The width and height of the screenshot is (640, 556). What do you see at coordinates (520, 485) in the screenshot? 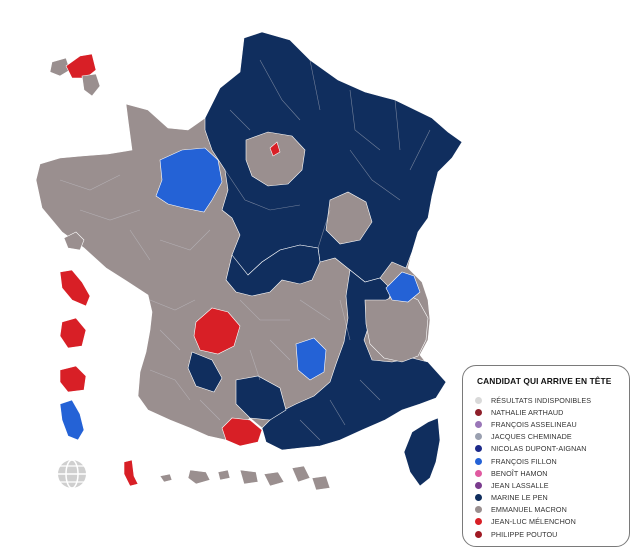
I see `legend-label: JEAN LASSALLE` at bounding box center [520, 485].